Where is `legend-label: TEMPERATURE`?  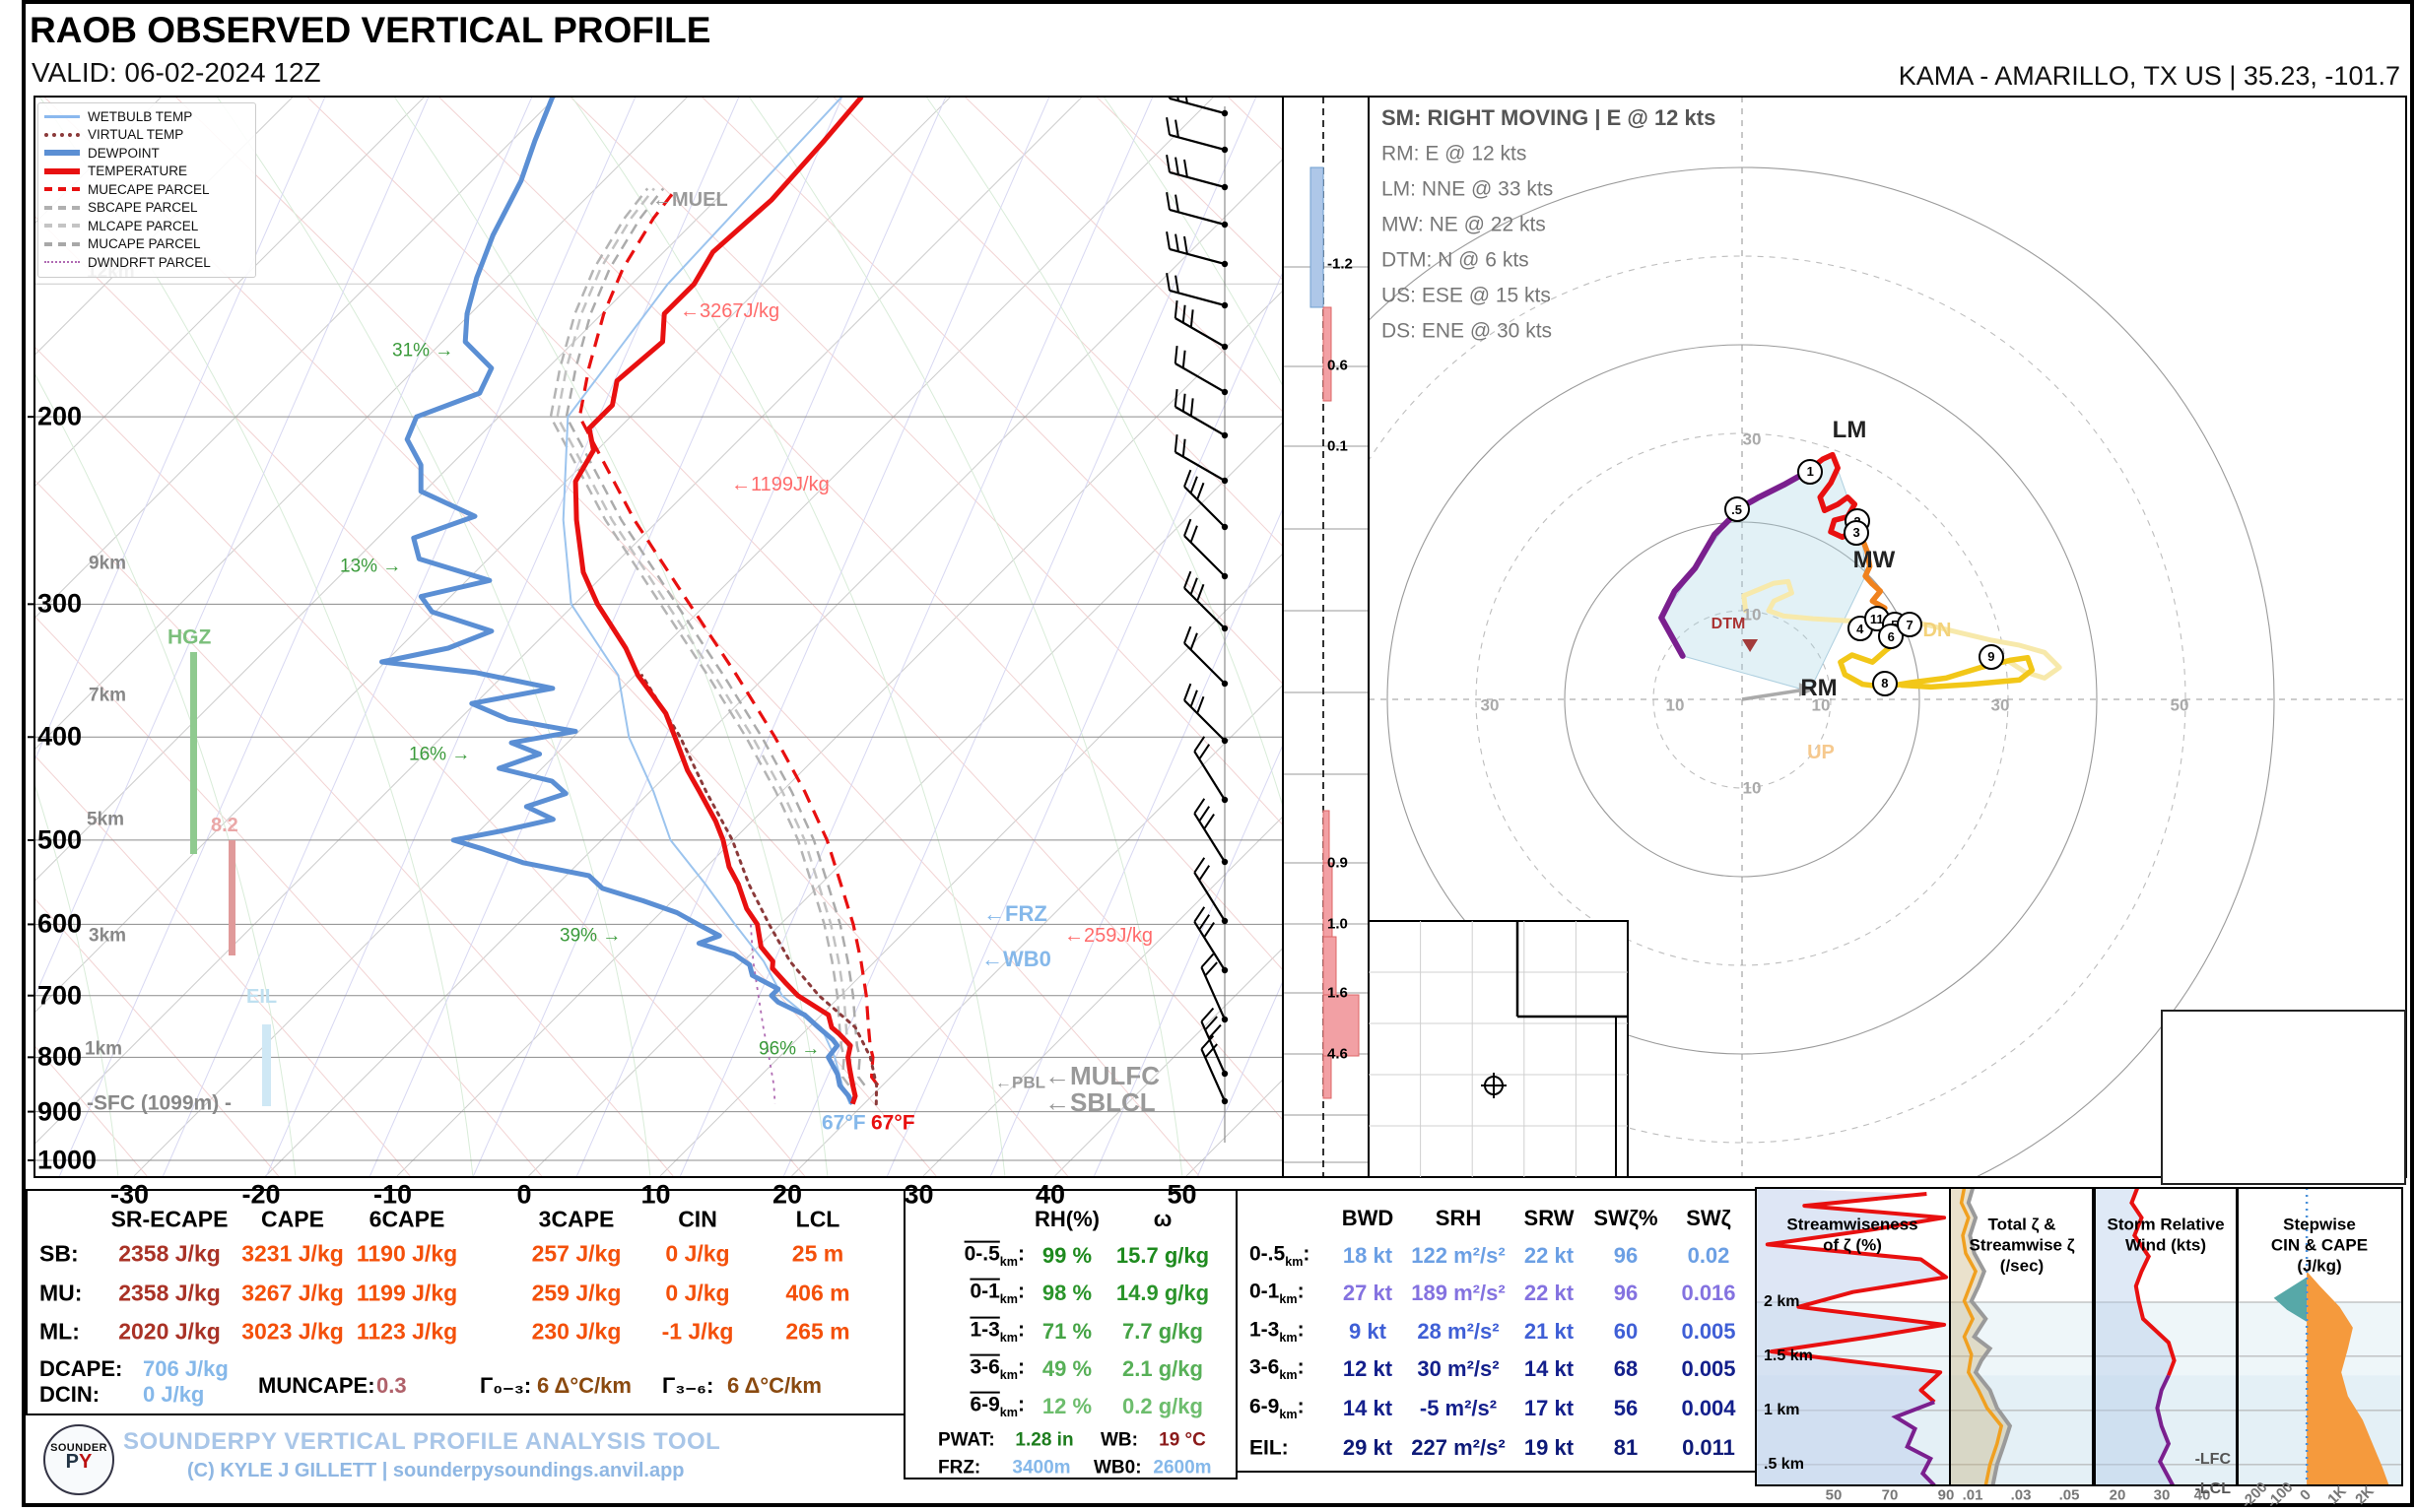
legend-label: TEMPERATURE is located at coordinates (138, 171).